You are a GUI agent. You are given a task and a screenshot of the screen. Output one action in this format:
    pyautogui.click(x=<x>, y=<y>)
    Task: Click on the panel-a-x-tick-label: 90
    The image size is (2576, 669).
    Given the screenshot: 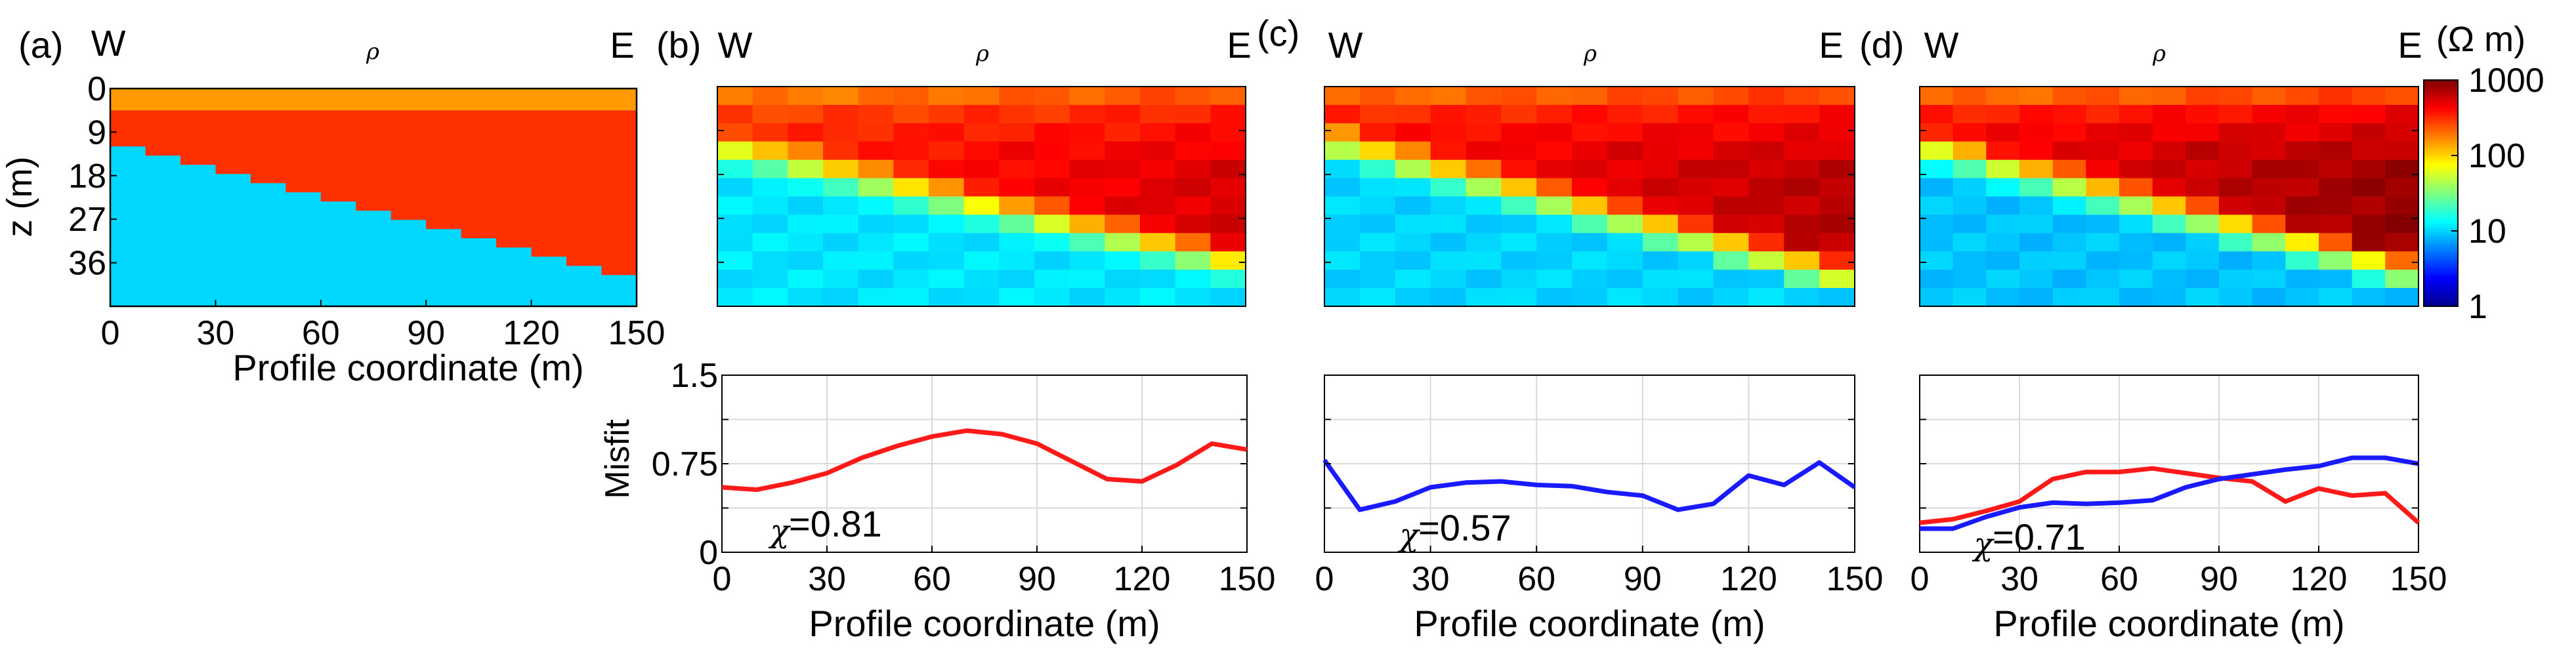 What is the action you would take?
    pyautogui.click(x=426, y=333)
    